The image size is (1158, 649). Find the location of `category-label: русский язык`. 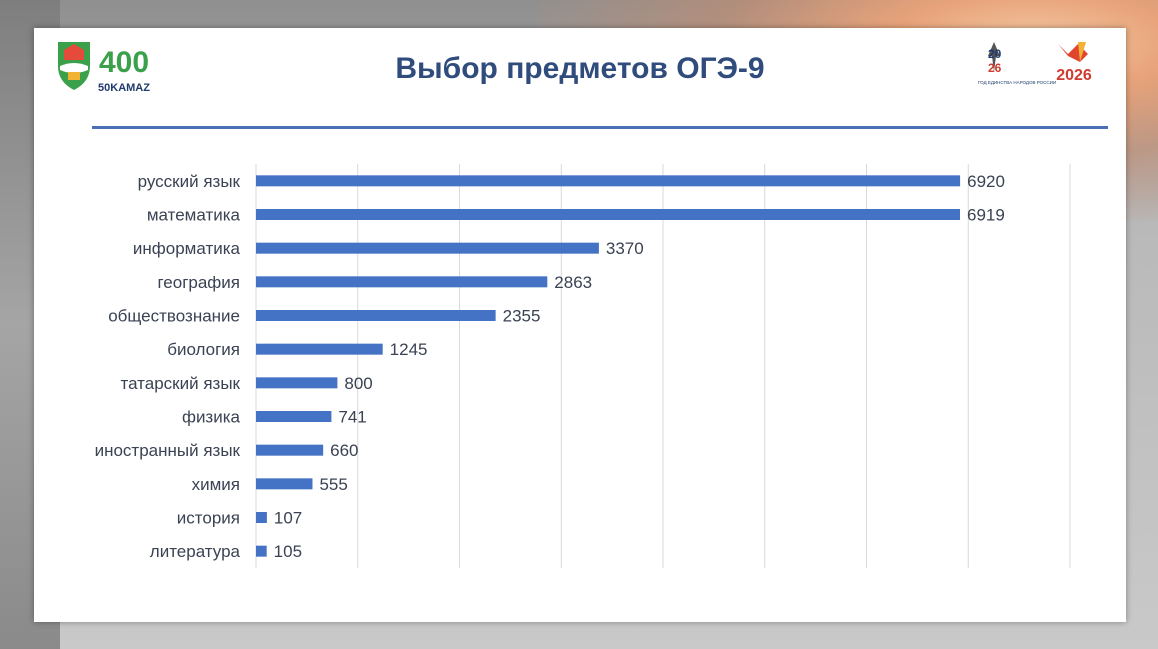

category-label: русский язык is located at coordinates (189, 181).